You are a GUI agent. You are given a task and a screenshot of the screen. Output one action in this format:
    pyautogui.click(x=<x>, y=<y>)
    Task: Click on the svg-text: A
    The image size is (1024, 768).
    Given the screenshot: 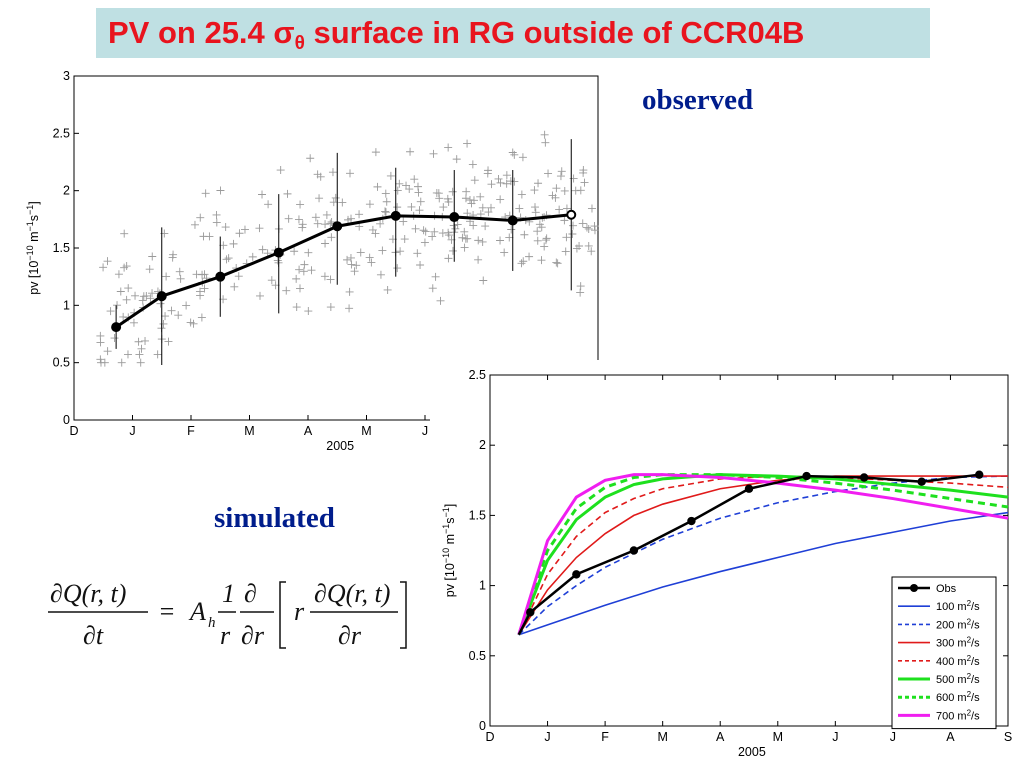 What is the action you would take?
    pyautogui.click(x=197, y=611)
    